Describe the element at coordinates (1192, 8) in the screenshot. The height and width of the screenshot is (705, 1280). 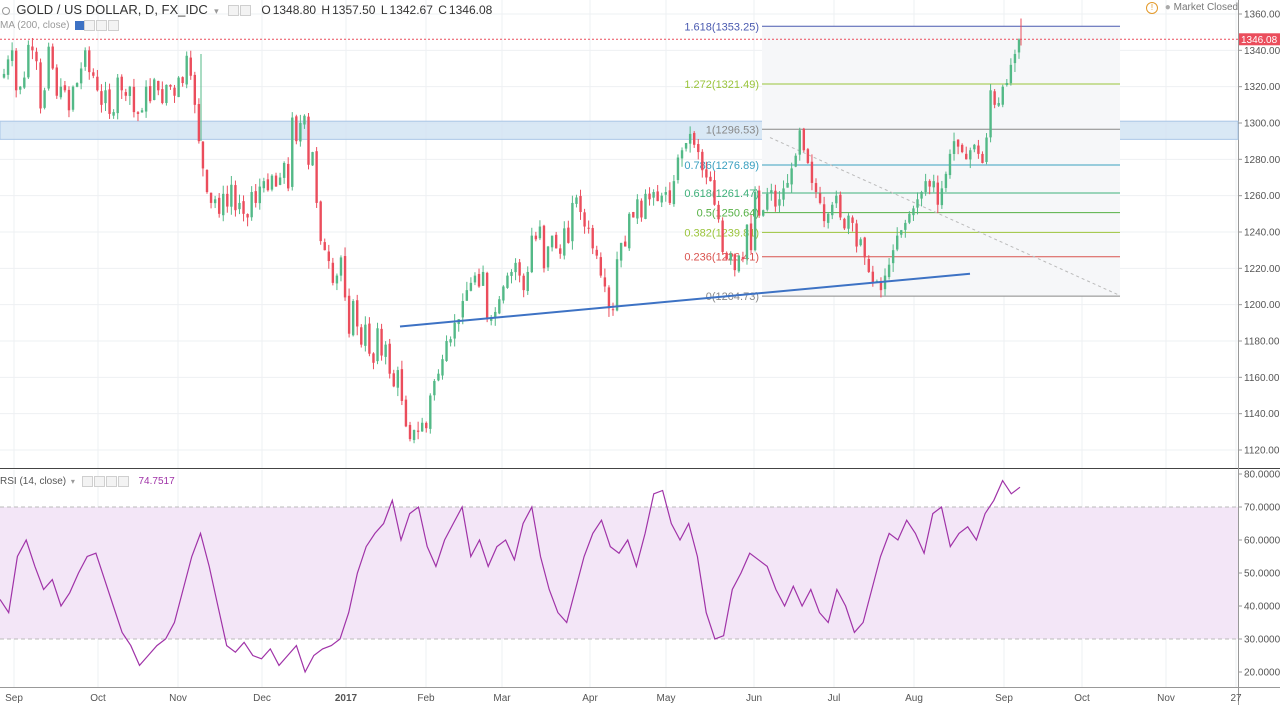
I see `market-status: ! ● Market Closed` at that location.